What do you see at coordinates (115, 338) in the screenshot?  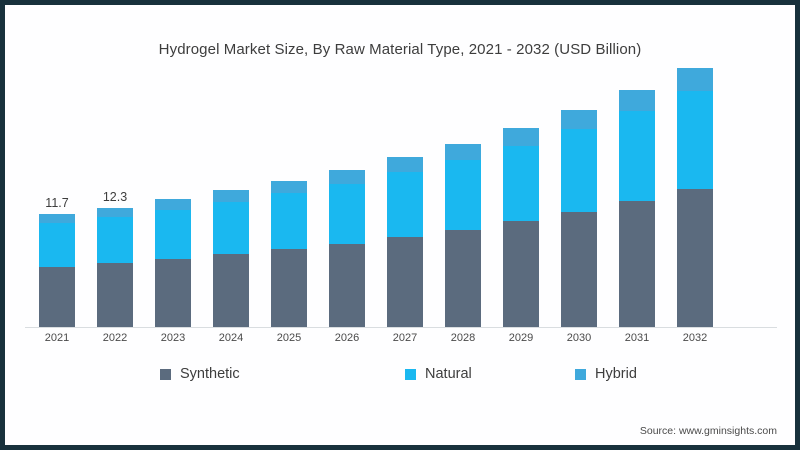 I see `x-tick-label: 2022` at bounding box center [115, 338].